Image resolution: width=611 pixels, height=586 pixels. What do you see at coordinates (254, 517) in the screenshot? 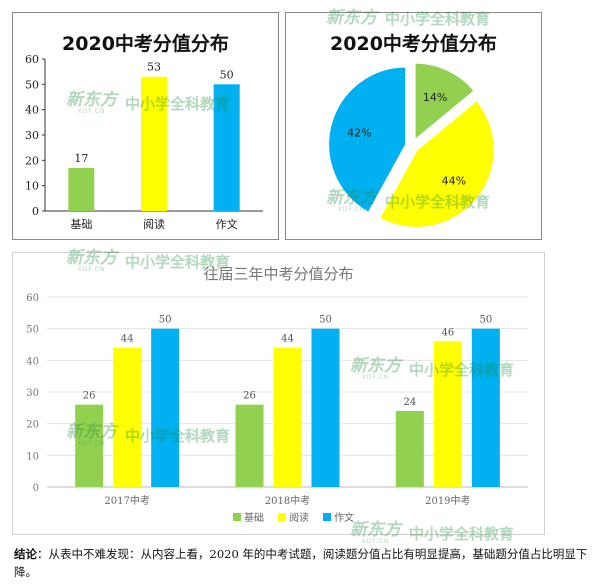
I see `legend-label: 基础` at bounding box center [254, 517].